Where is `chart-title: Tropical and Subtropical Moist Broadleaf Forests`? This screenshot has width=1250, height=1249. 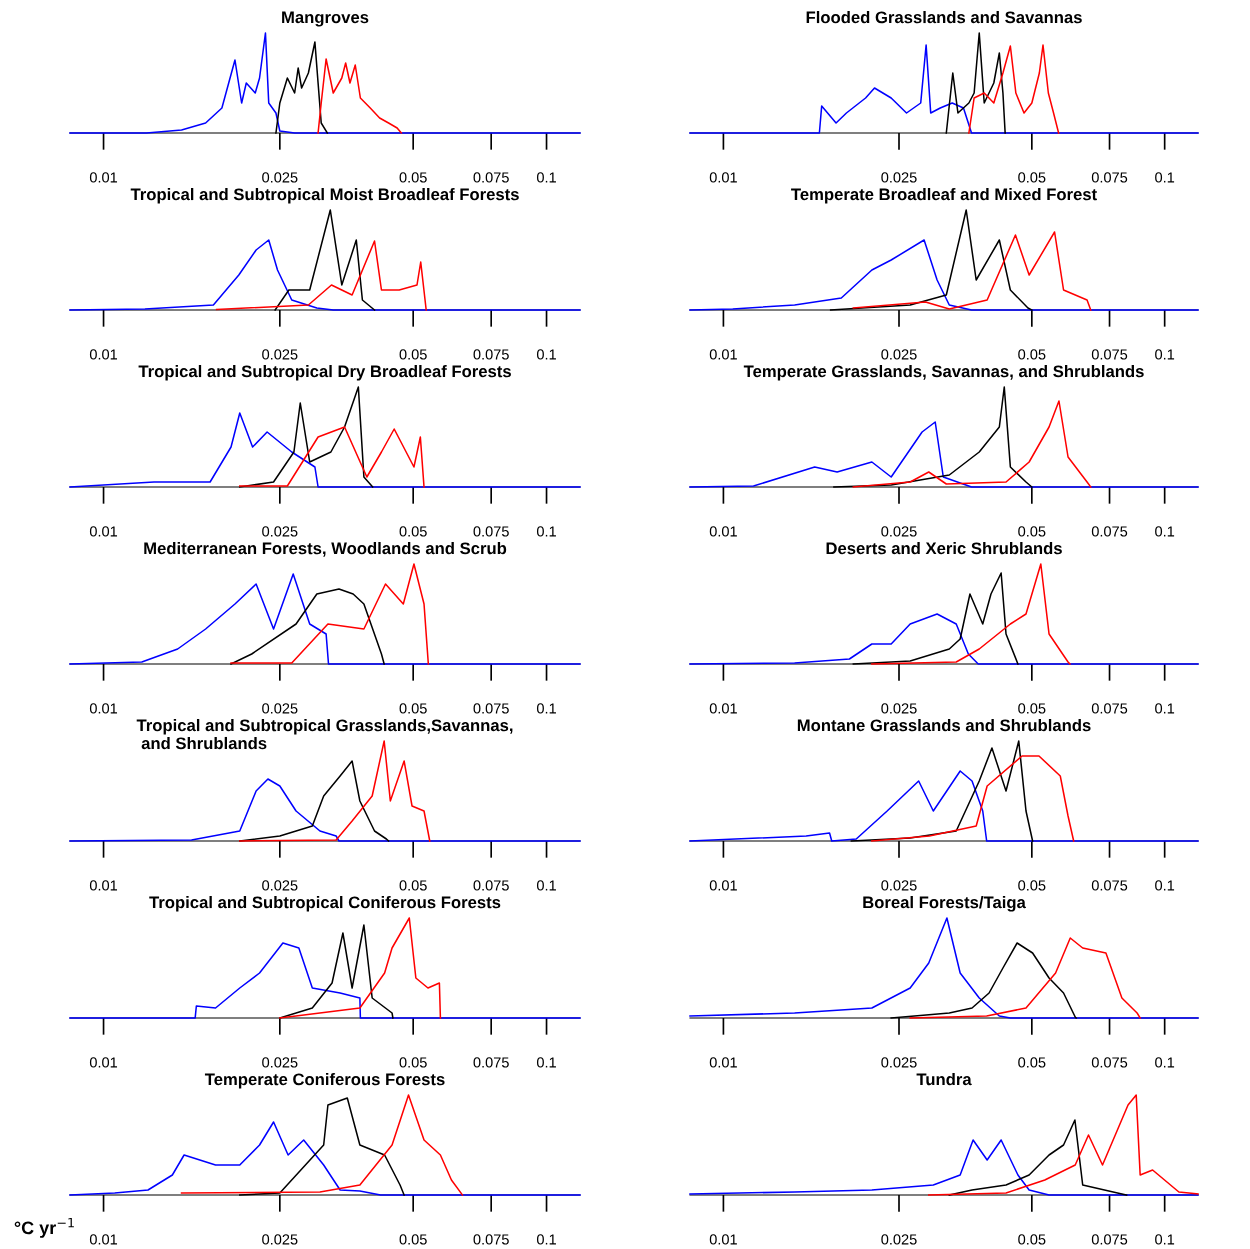 chart-title: Tropical and Subtropical Moist Broadleaf Forests is located at coordinates (324, 196).